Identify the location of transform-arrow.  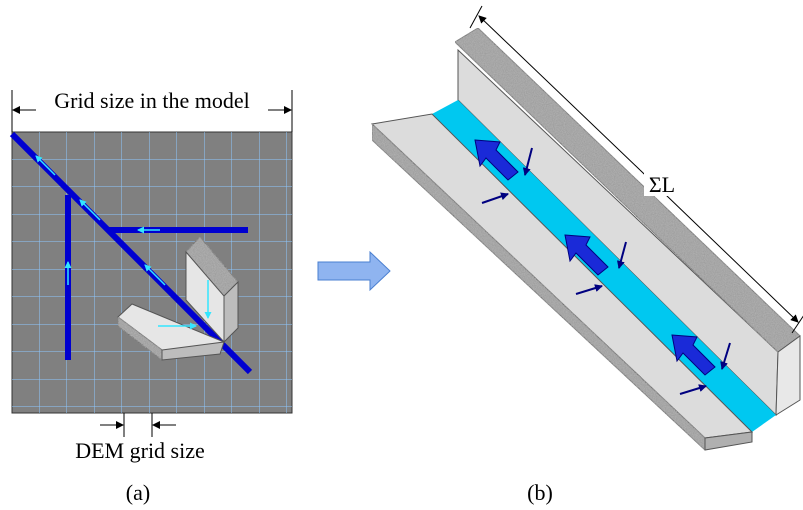
(354, 271).